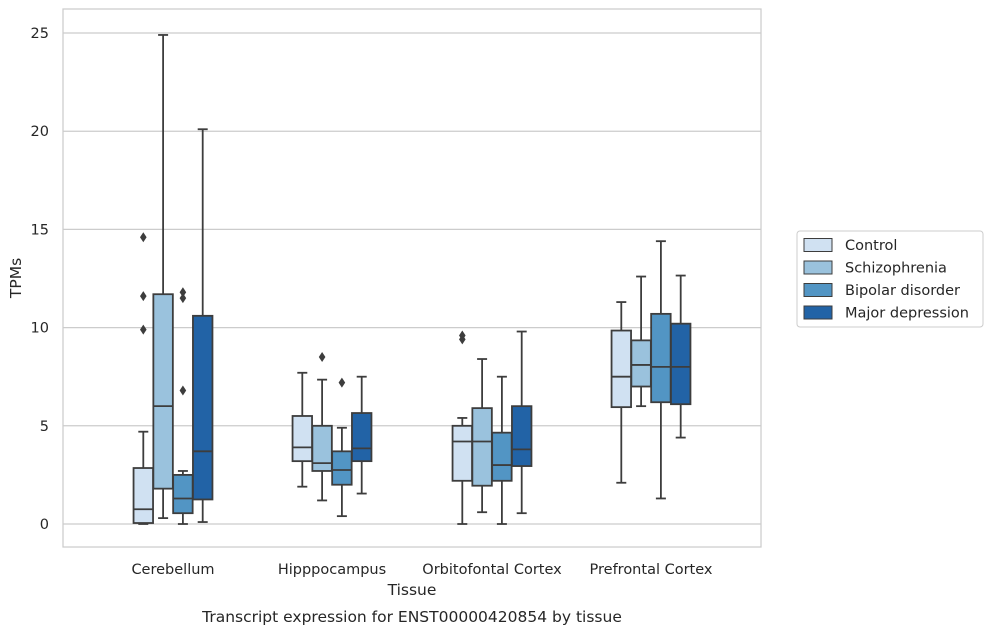 The width and height of the screenshot is (993, 634). I want to click on legend-frame, so click(890, 279).